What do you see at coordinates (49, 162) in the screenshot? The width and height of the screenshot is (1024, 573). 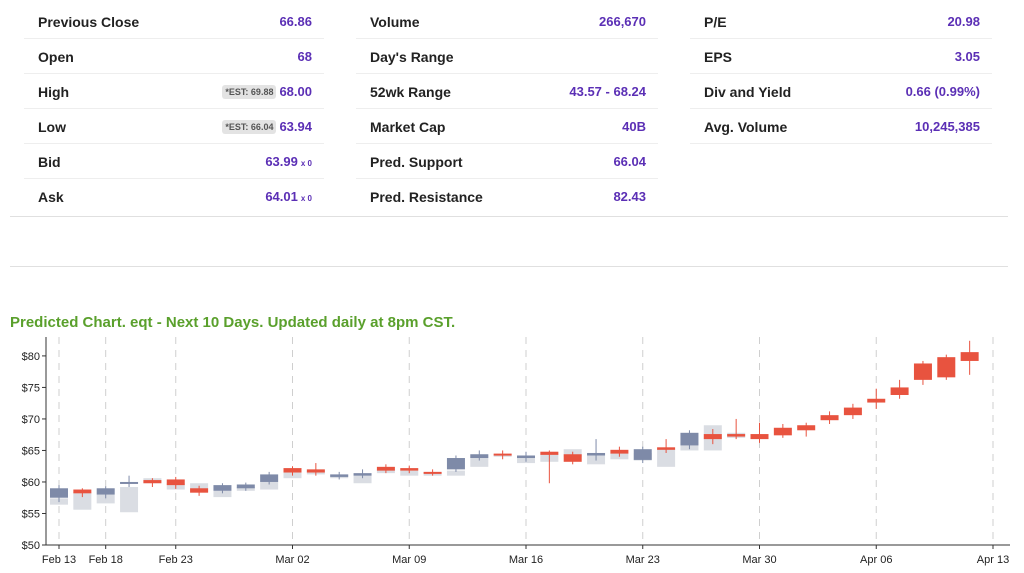 I see `stat-label: Bid` at bounding box center [49, 162].